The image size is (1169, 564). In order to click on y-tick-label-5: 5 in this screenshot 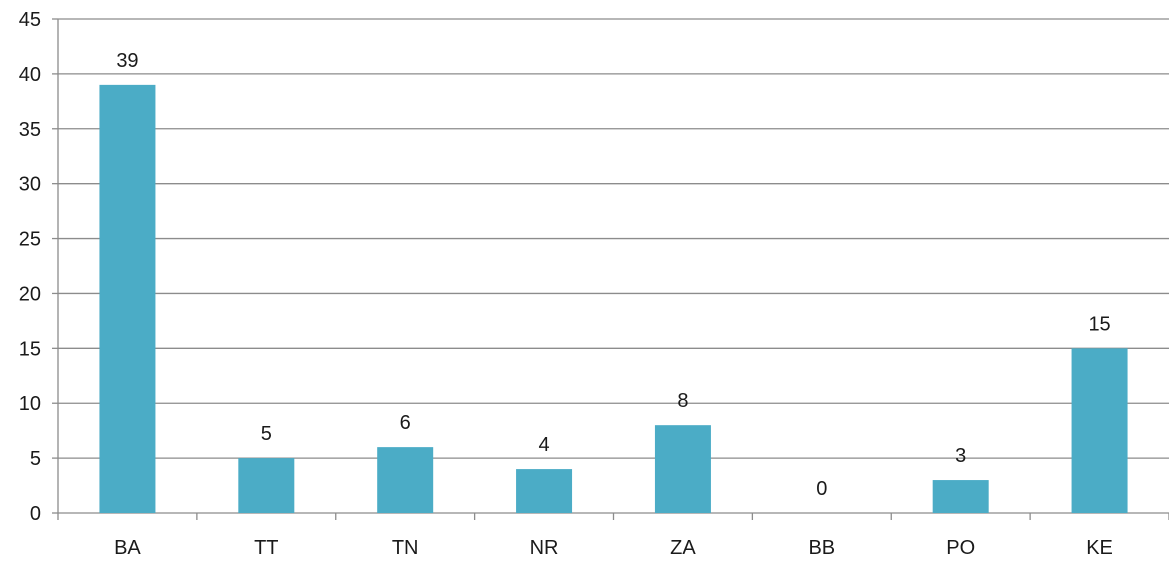, I will do `click(35, 459)`.